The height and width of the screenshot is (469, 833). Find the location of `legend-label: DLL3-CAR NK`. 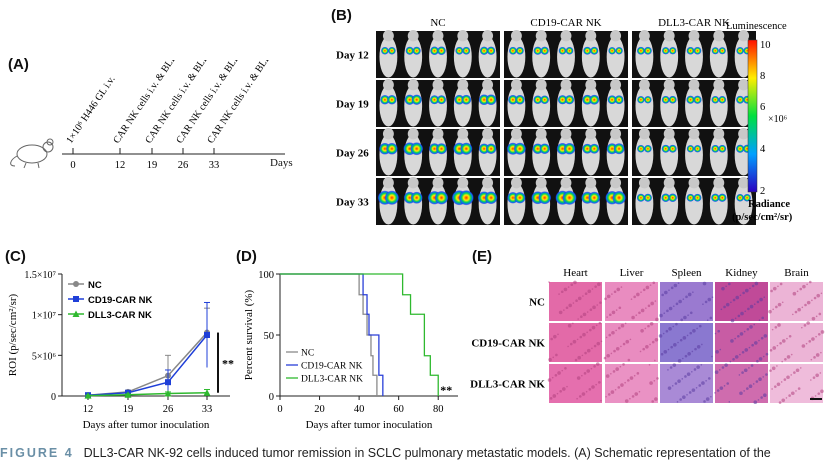

legend-label: DLL3-CAR NK is located at coordinates (332, 380).